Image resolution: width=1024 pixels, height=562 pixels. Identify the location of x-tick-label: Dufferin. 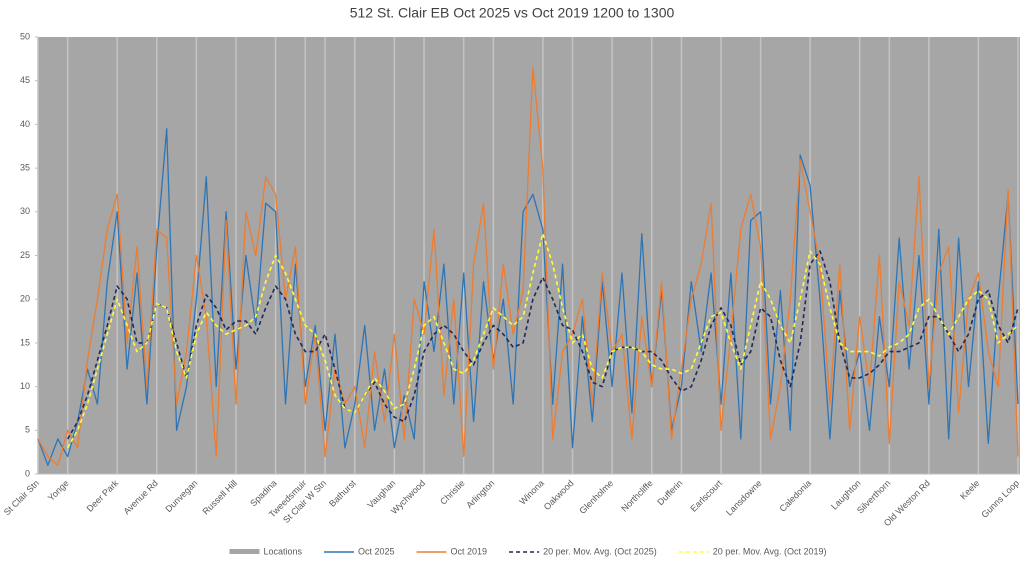
(669, 492).